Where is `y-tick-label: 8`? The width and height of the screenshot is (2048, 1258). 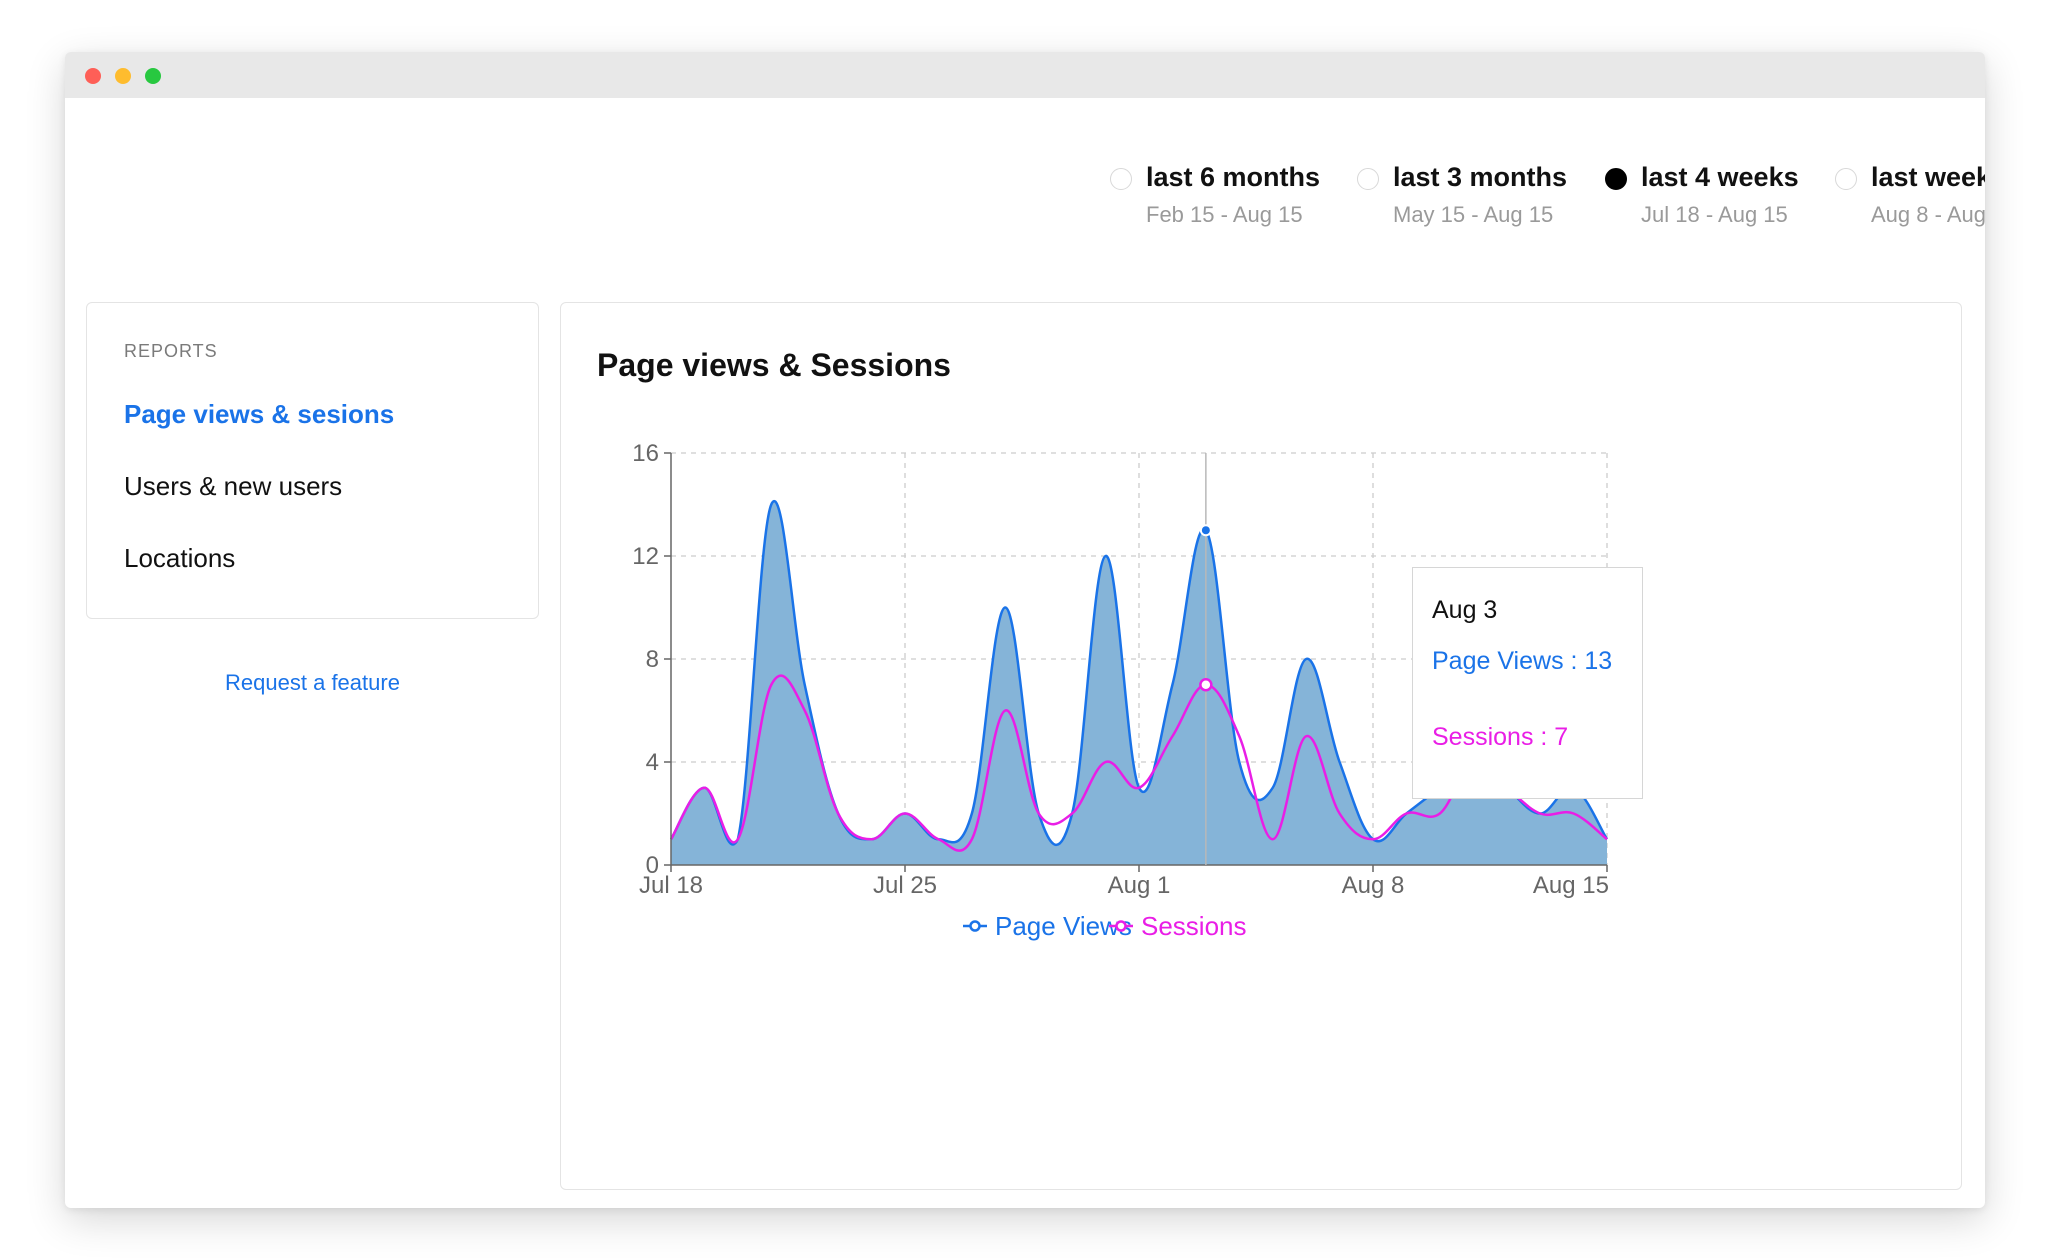
y-tick-label: 8 is located at coordinates (652, 659).